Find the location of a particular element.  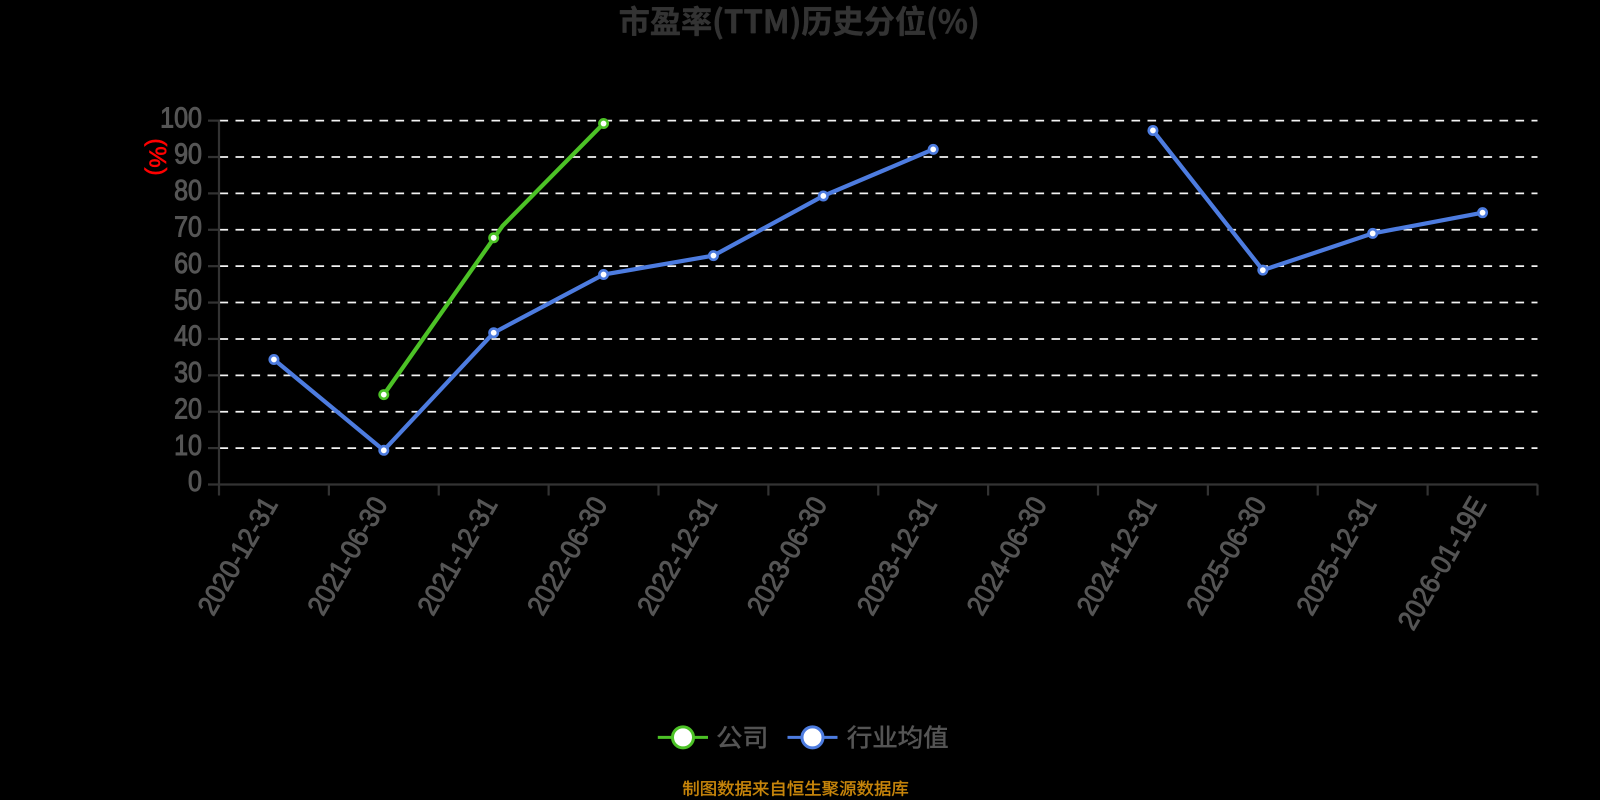

svg-text: 40 is located at coordinates (188, 336).